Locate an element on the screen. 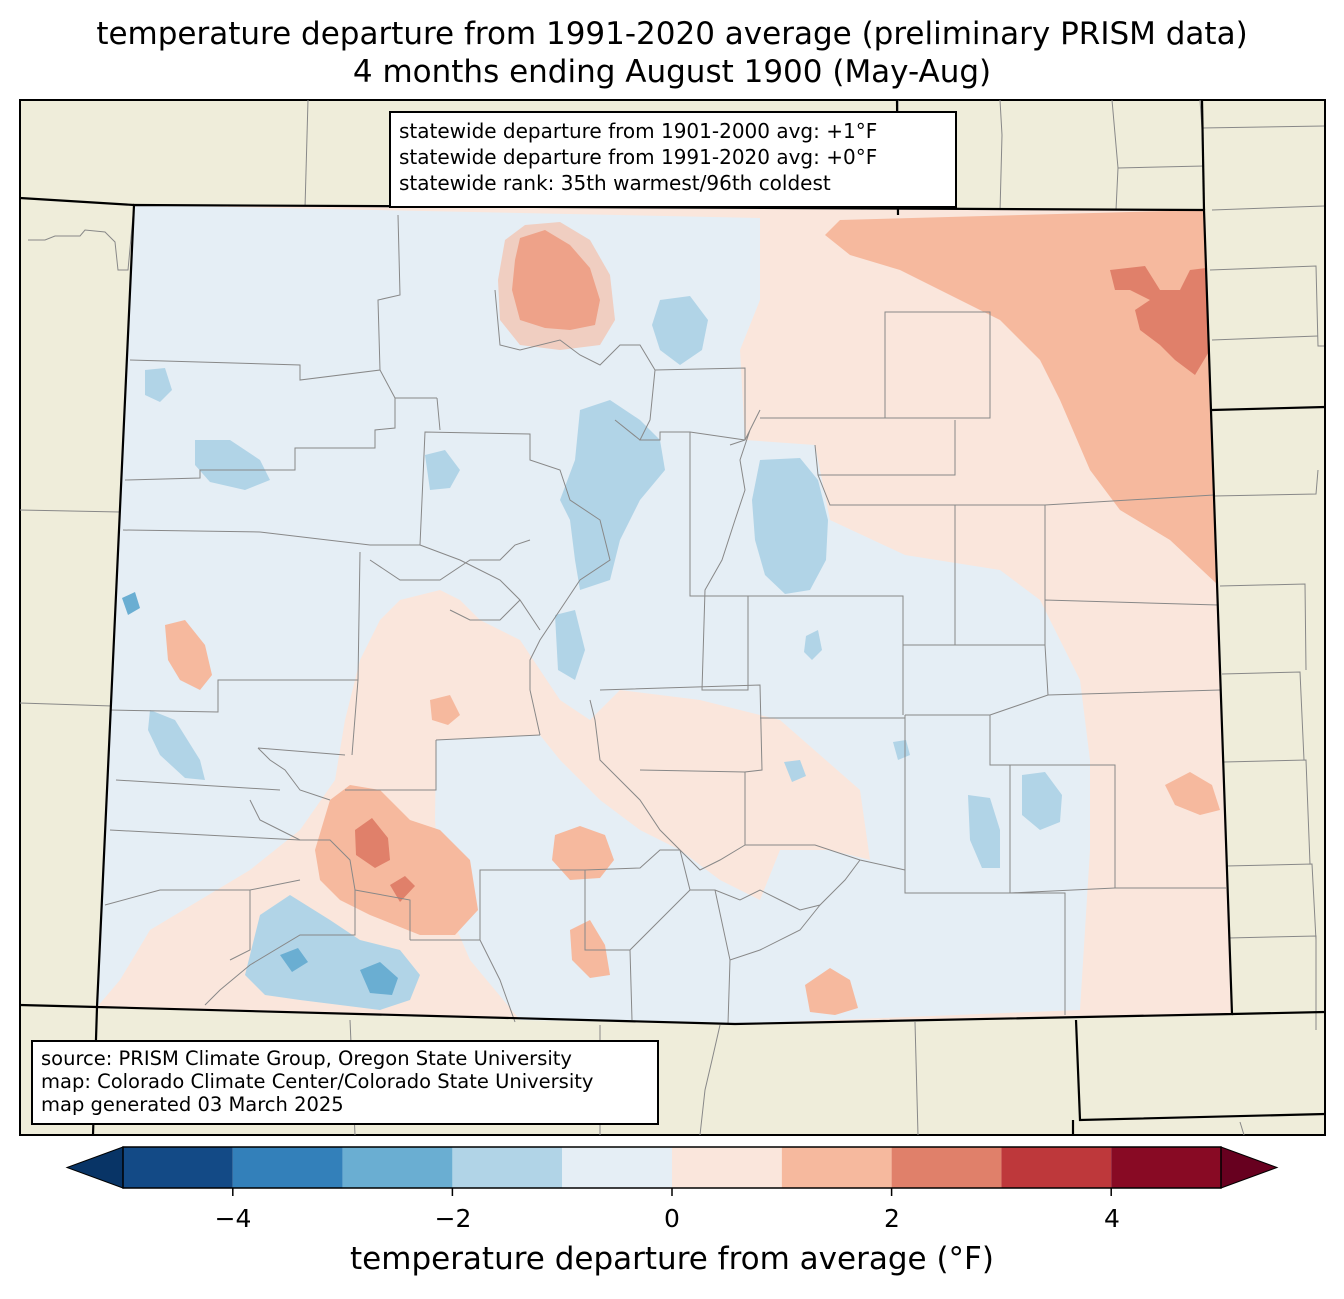 This screenshot has height=1299, width=1344. hot-patch-southwest is located at coordinates (372, 843).